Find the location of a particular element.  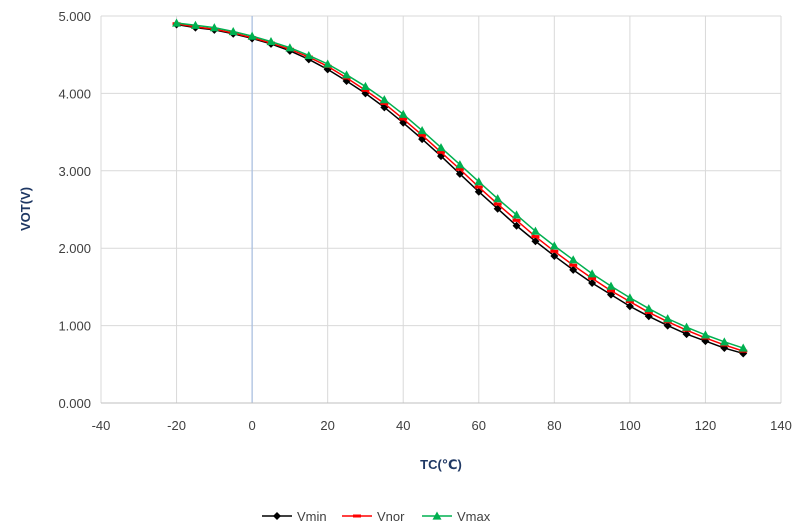

y-axis-title: VOT(V) is located at coordinates (25, 209).